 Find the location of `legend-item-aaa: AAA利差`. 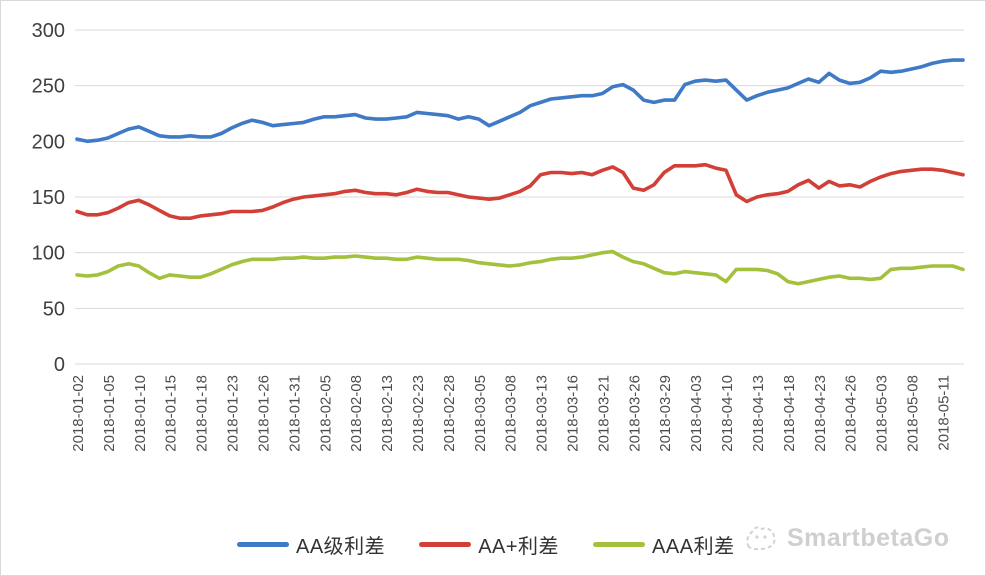

legend-item-aaa: AAA利差 is located at coordinates (664, 544).